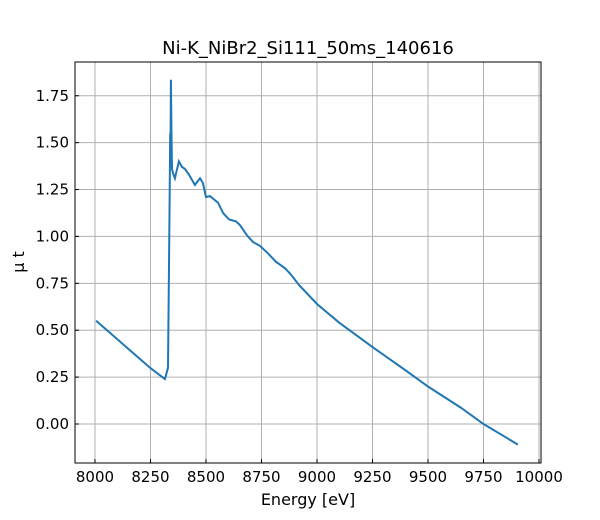 The image size is (600, 520). I want to click on x-tick-label: 9500, so click(428, 477).